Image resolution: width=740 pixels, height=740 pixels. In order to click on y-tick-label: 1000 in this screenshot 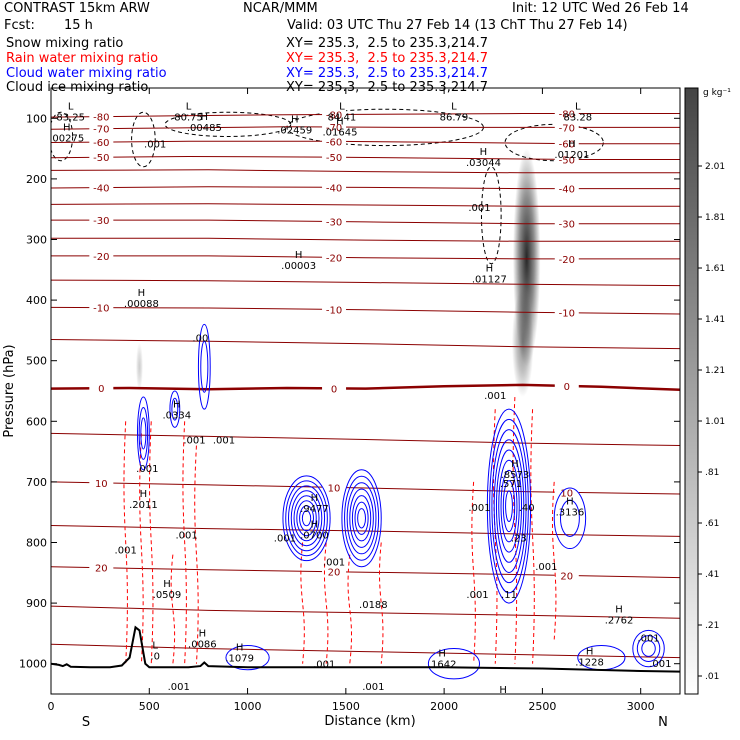, I will do `click(33, 664)`.